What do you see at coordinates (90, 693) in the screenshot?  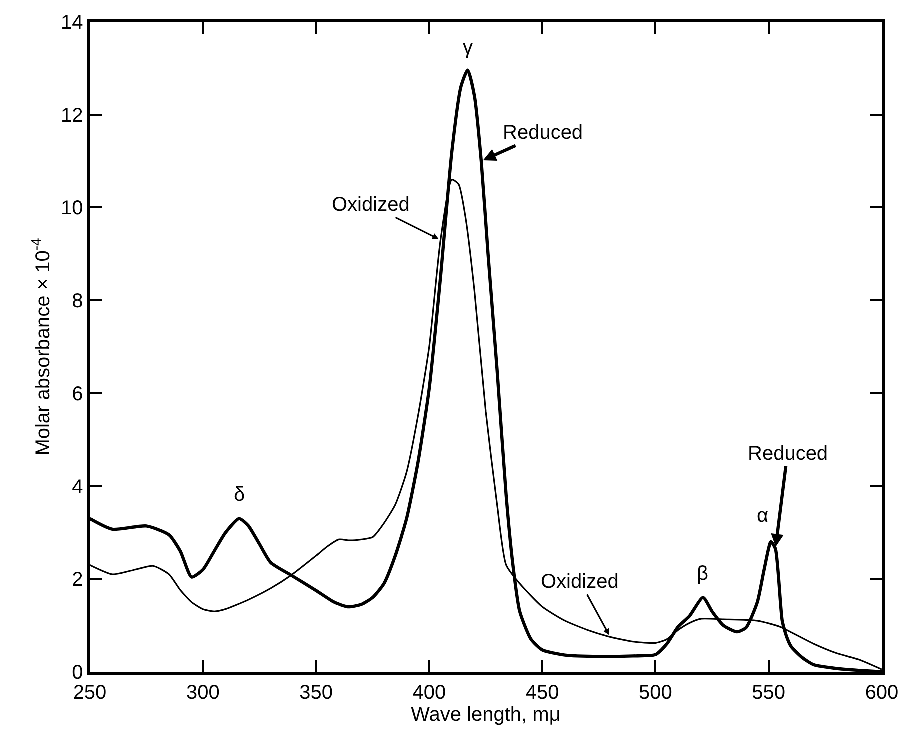 I see `x-tick-label: 250` at bounding box center [90, 693].